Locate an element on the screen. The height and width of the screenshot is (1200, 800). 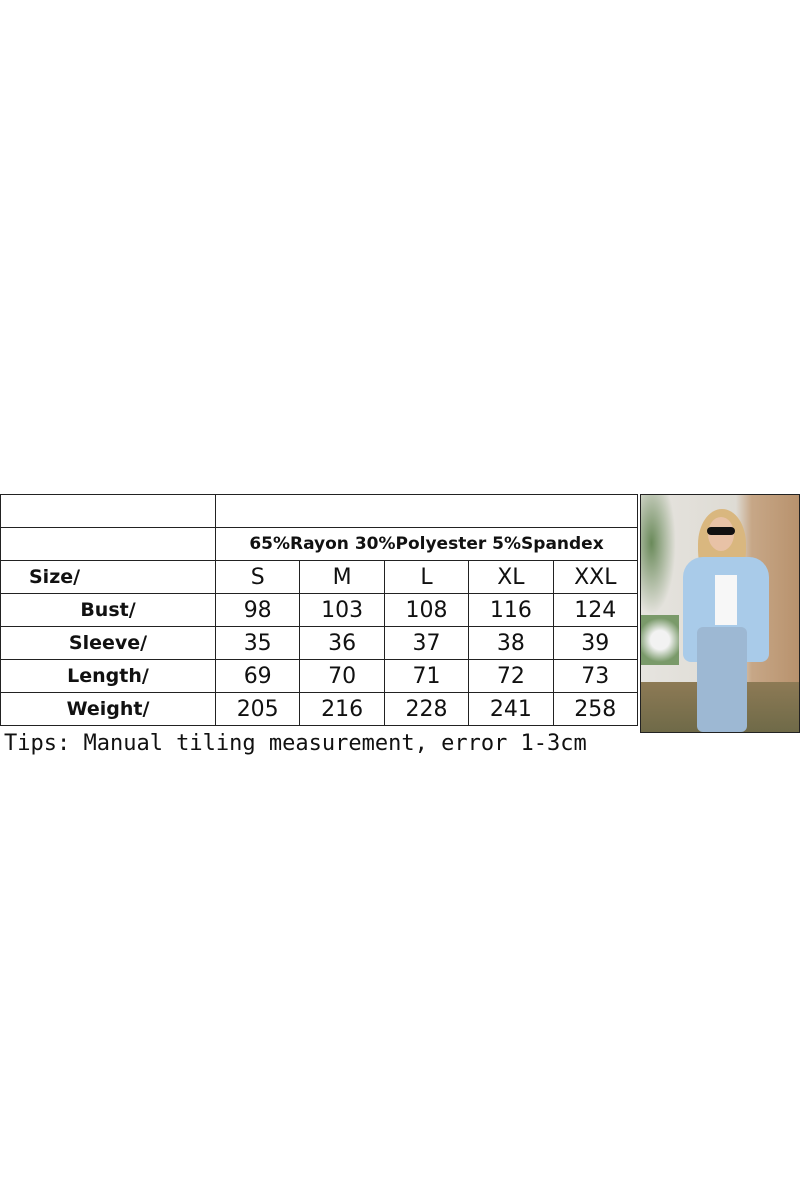
size-m: M is located at coordinates (342, 577).